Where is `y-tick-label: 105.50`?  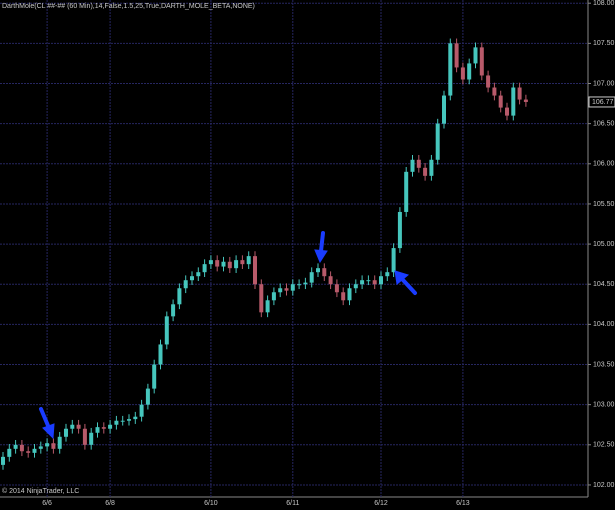
y-tick-label: 105.50 is located at coordinates (604, 204).